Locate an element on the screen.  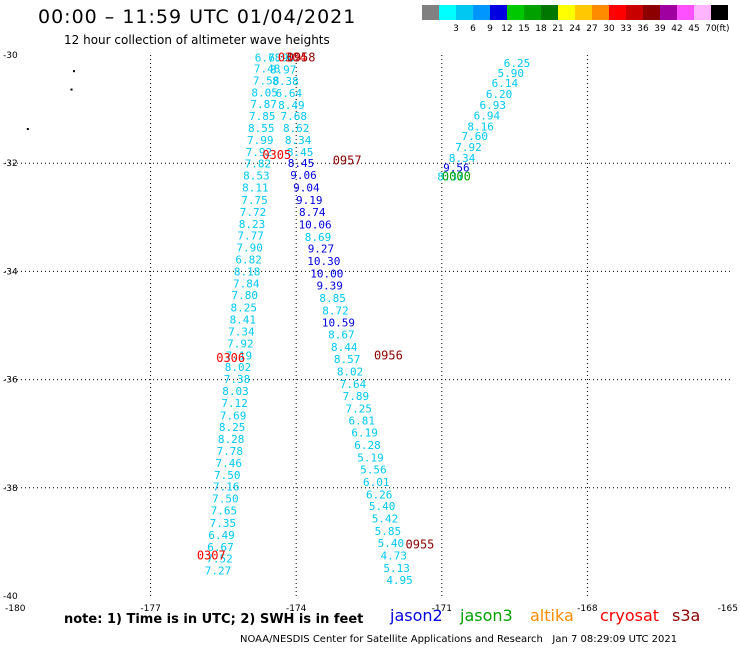
wave-height-value: 6.49 is located at coordinates (221, 535).